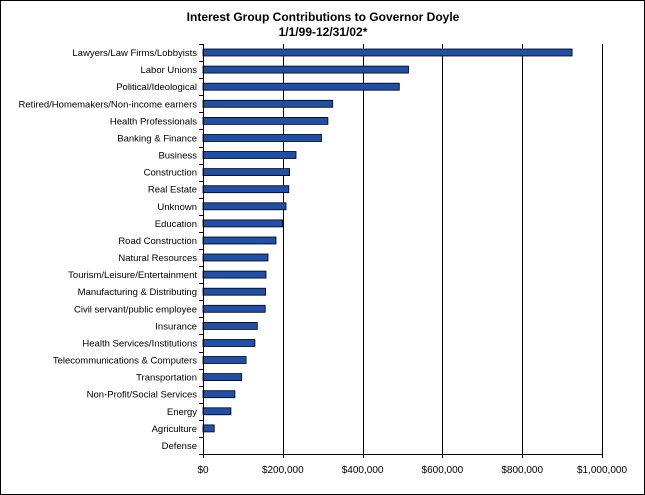  I want to click on category-label: Defense, so click(179, 446).